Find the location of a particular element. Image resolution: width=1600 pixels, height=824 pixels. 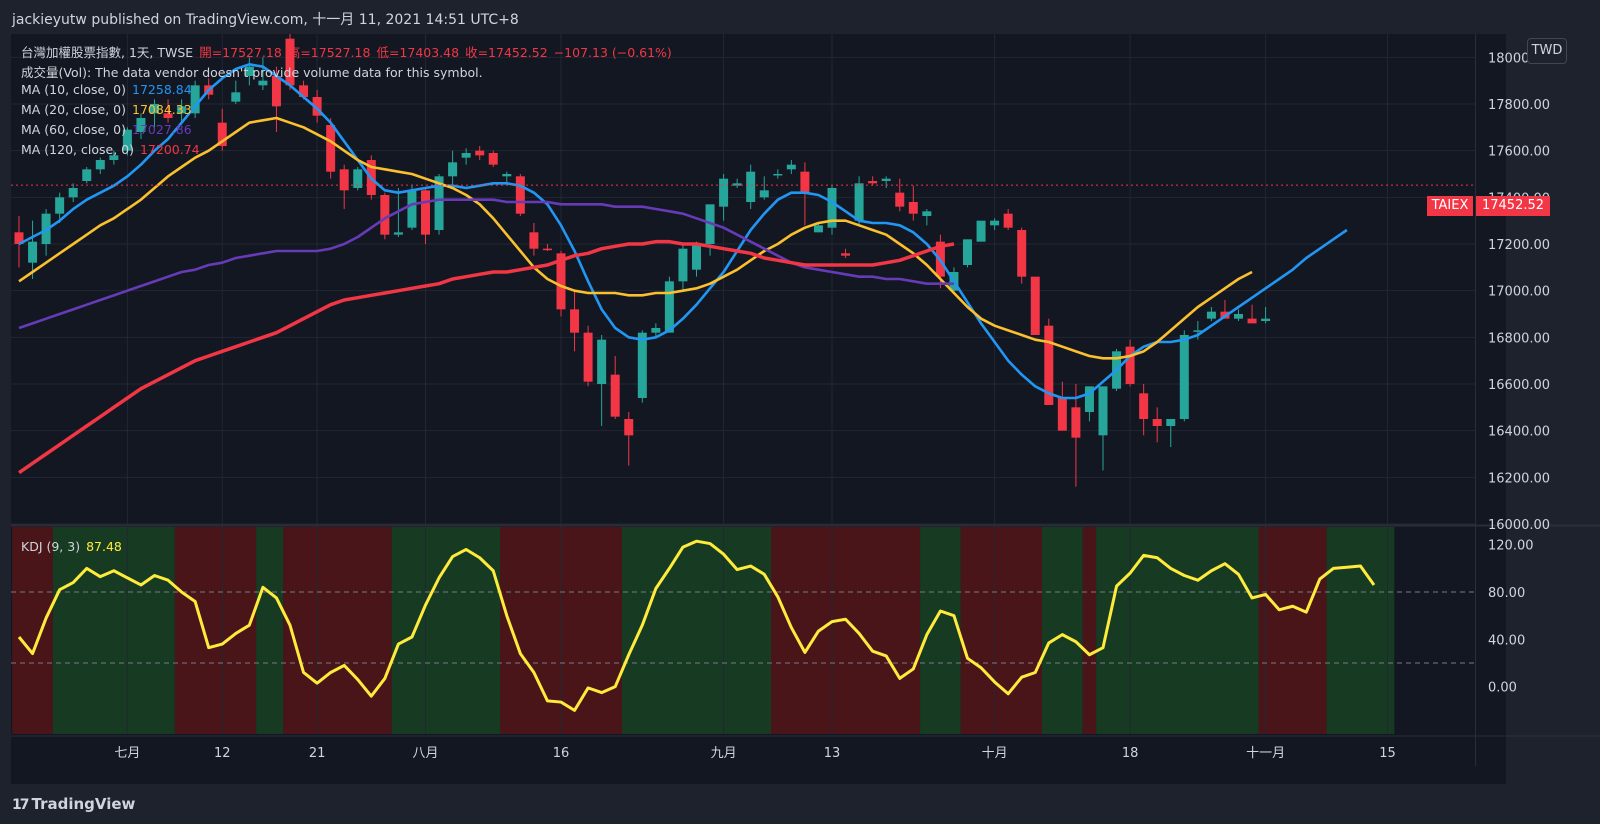

ma60-label: MA (60, close, 0) is located at coordinates (74, 129).